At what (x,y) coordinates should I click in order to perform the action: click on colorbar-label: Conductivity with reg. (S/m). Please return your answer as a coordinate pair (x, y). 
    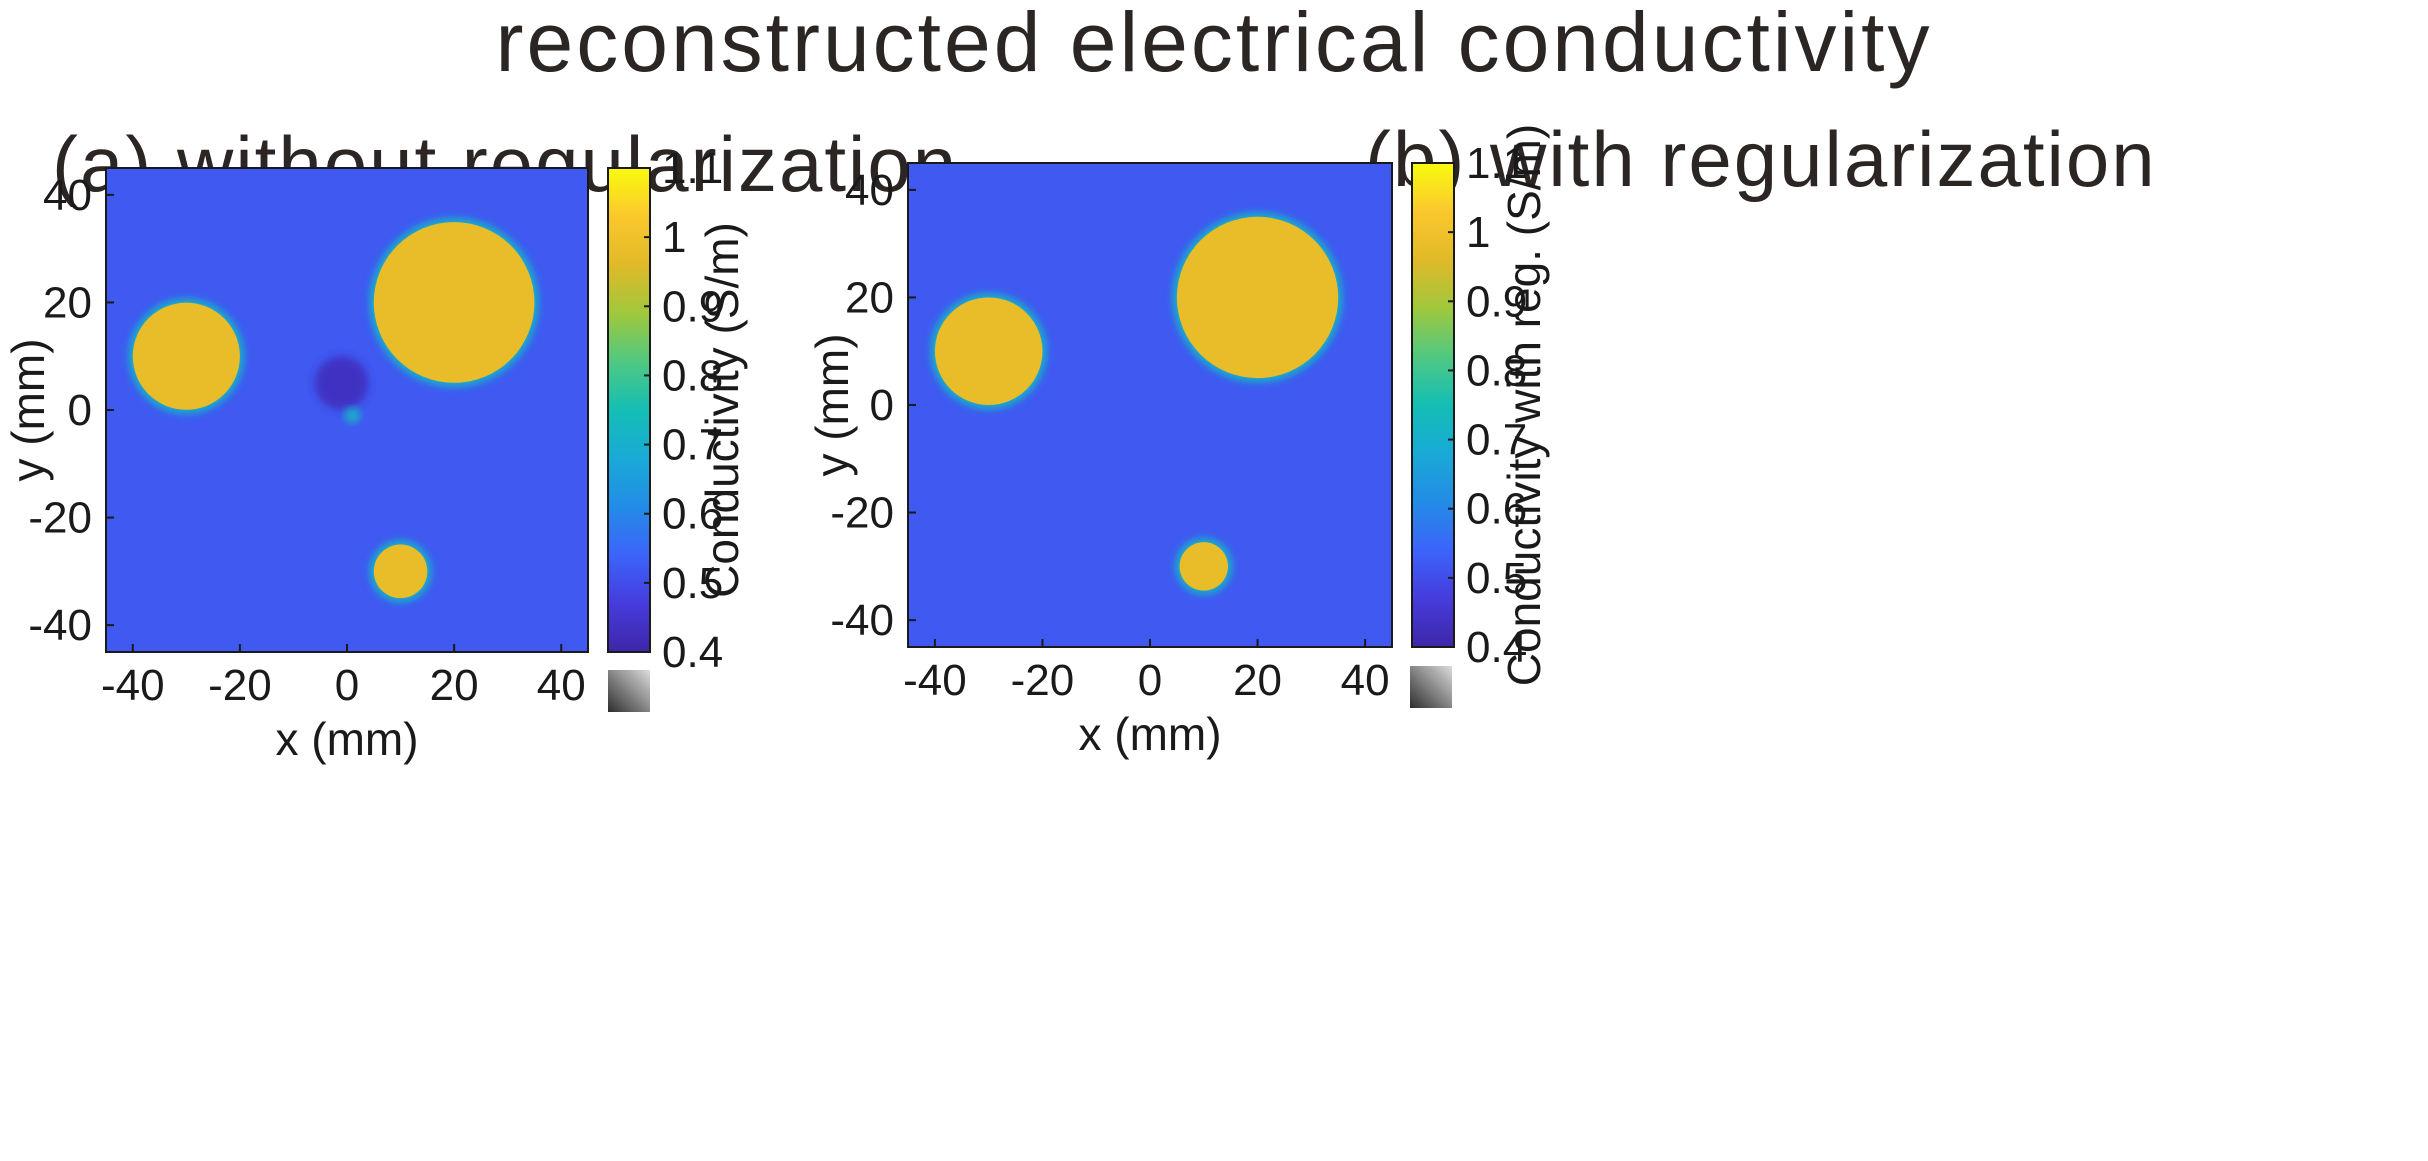
    Looking at the image, I should click on (1524, 405).